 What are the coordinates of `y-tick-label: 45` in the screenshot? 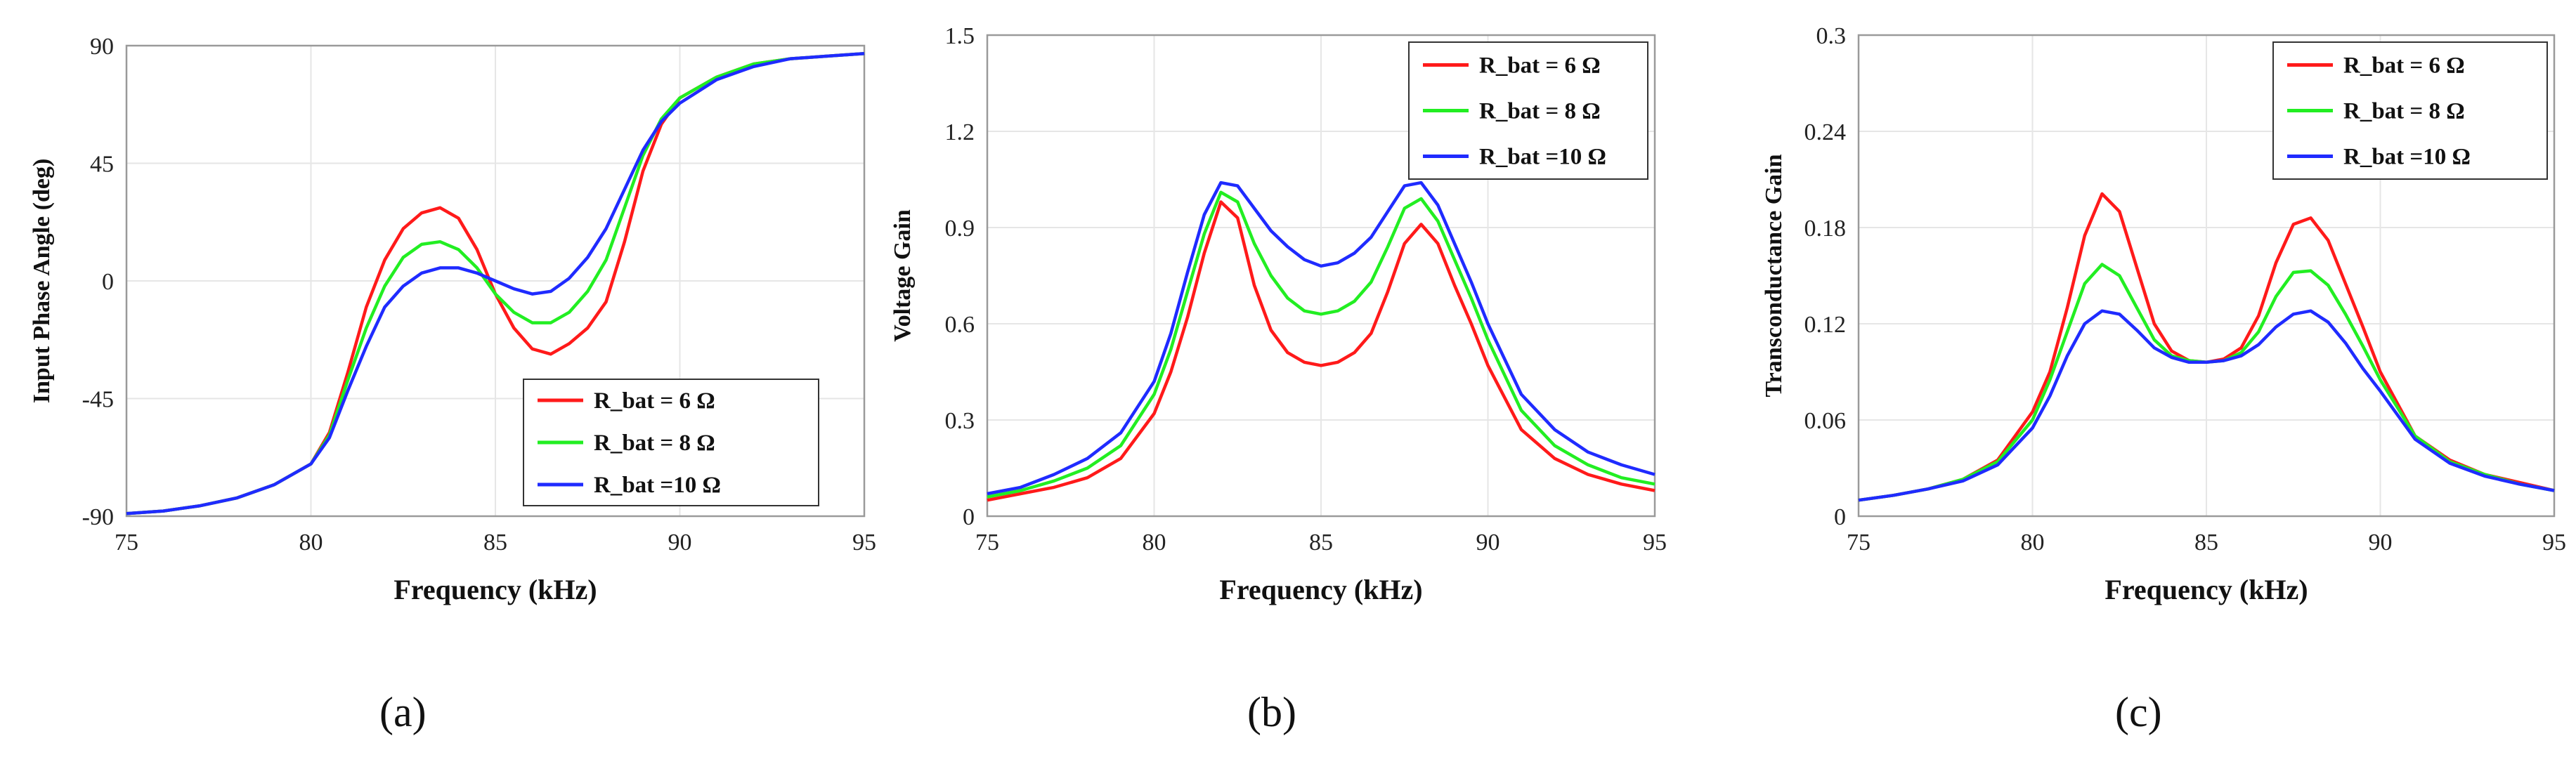 It's located at (102, 165).